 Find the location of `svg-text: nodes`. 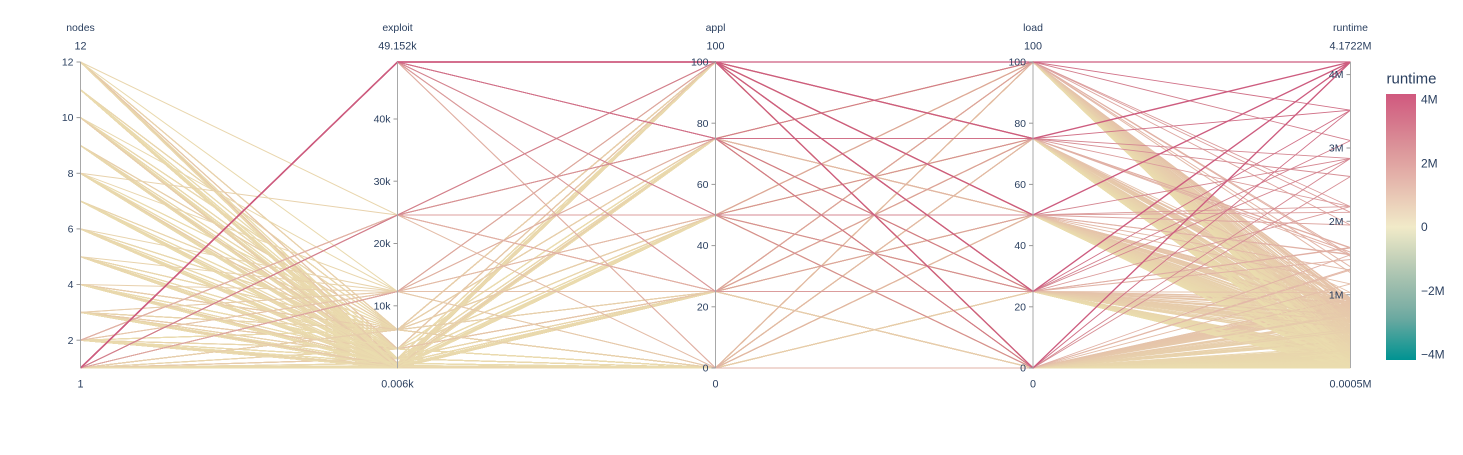

svg-text: nodes is located at coordinates (80, 28).